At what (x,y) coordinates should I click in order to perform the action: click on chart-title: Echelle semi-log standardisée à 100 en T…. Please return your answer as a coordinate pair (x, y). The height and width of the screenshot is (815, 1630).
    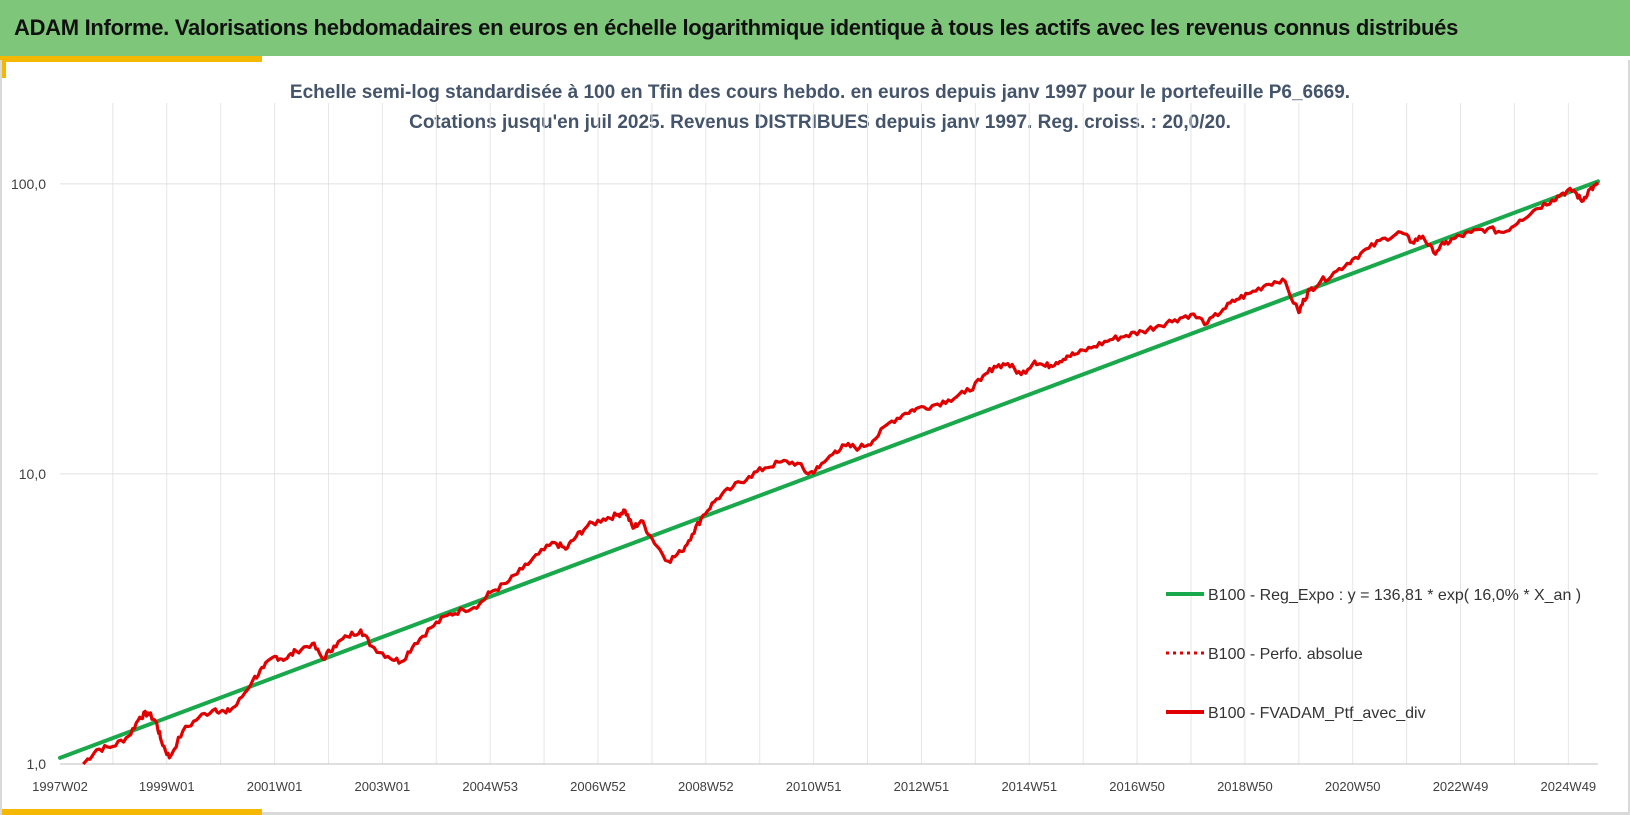
    Looking at the image, I should click on (820, 92).